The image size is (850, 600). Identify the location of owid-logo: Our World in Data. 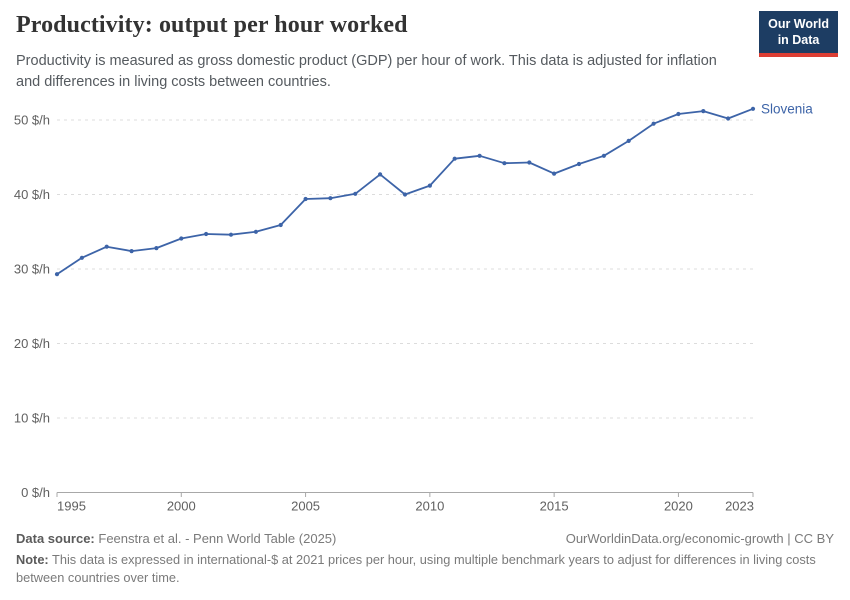
(798, 34).